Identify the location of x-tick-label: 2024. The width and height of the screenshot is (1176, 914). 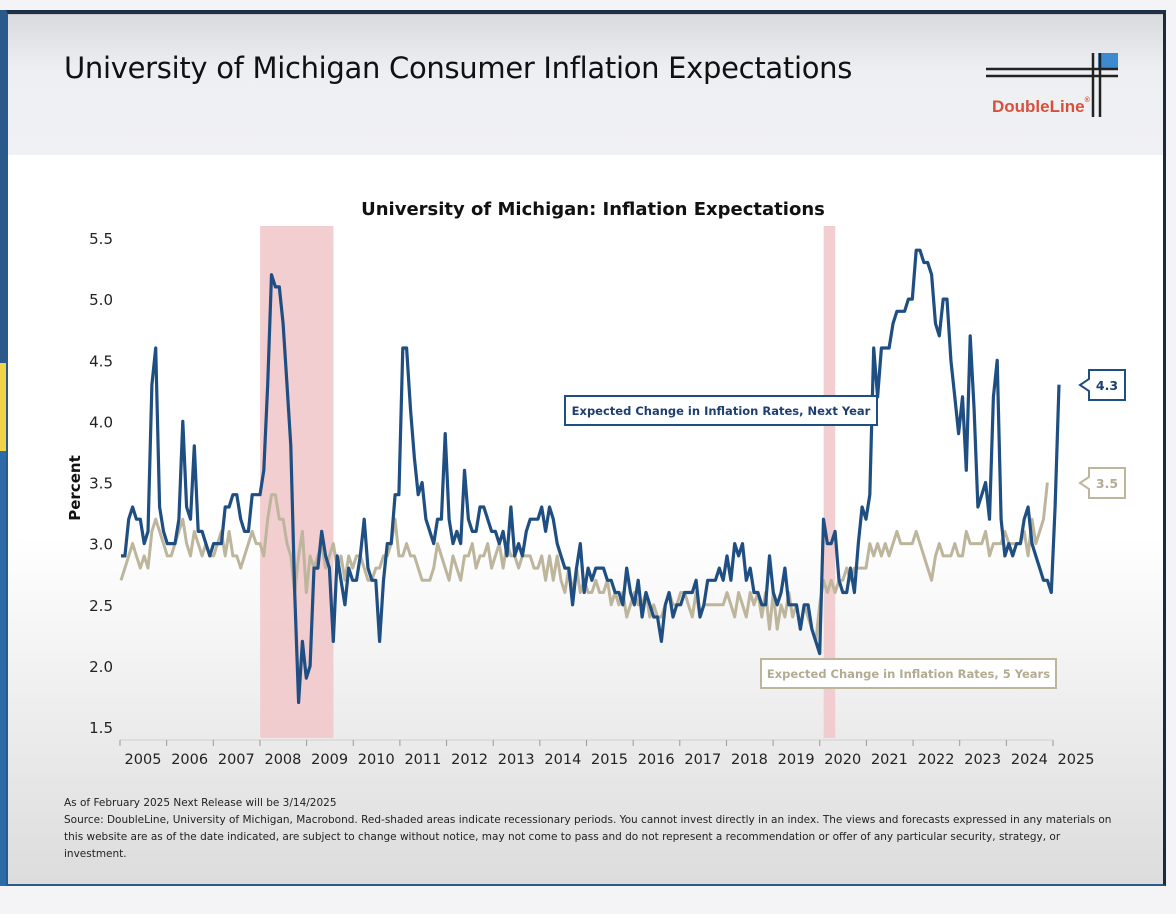
(1029, 760).